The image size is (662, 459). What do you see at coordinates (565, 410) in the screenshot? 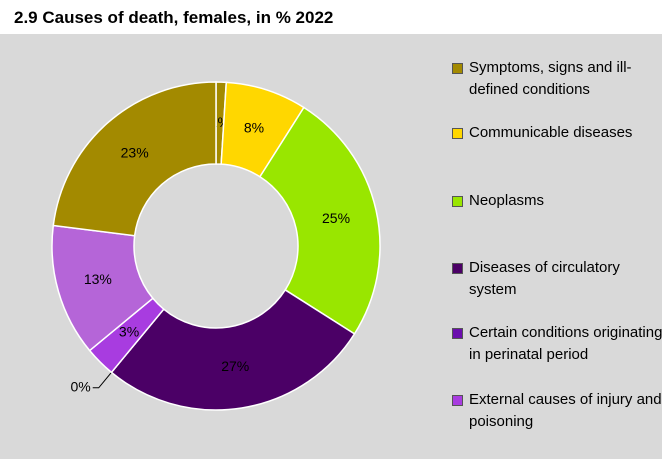
I see `legend-label: External causes of injury and poisoning` at bounding box center [565, 410].